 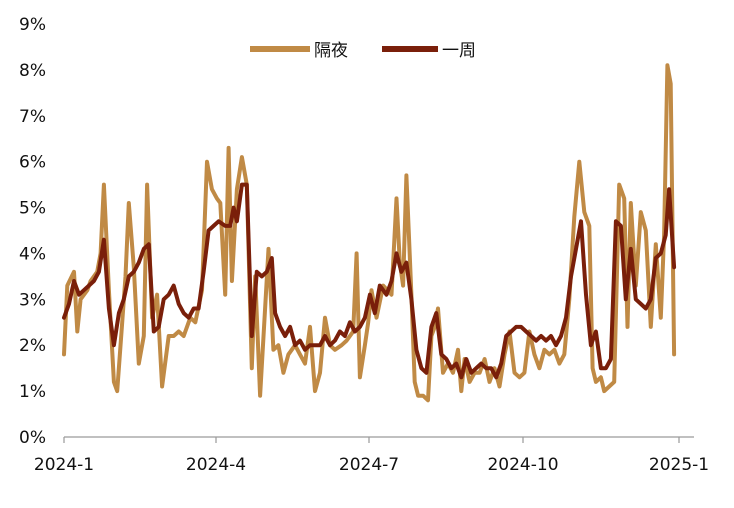 I want to click on legend-label-1: 隔夜, so click(x=331, y=51).